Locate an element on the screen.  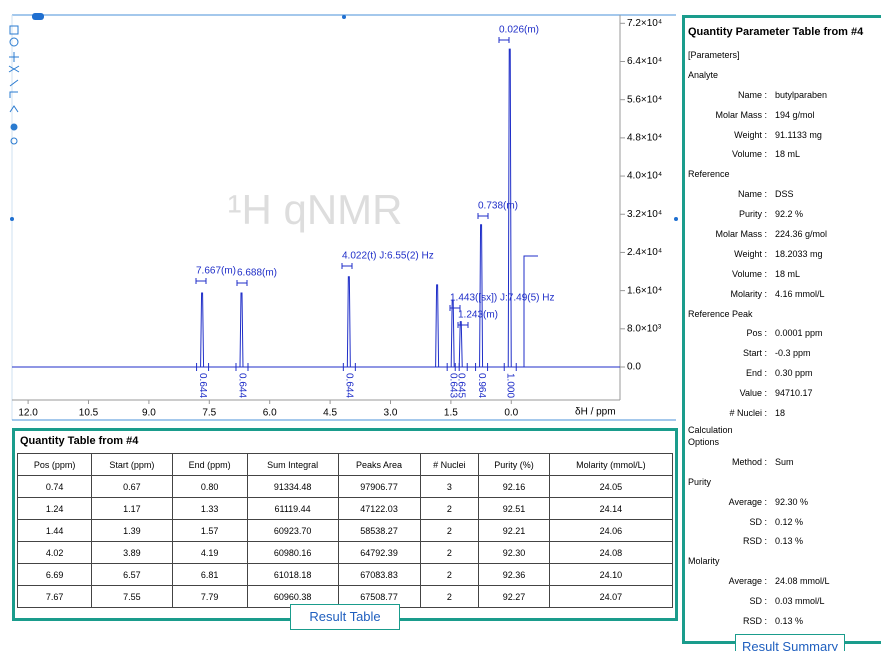
section-heading: Reference Peak is located at coordinates (720, 313).